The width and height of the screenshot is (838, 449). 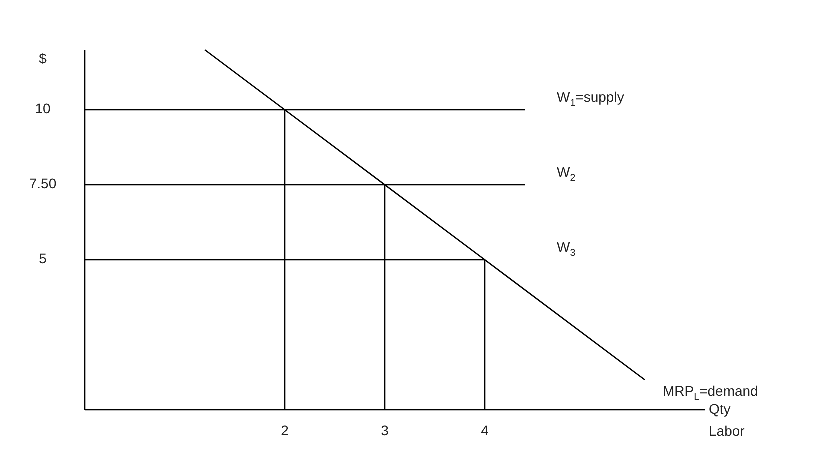 What do you see at coordinates (43, 184) in the screenshot?
I see `y-tick-label: 7.50` at bounding box center [43, 184].